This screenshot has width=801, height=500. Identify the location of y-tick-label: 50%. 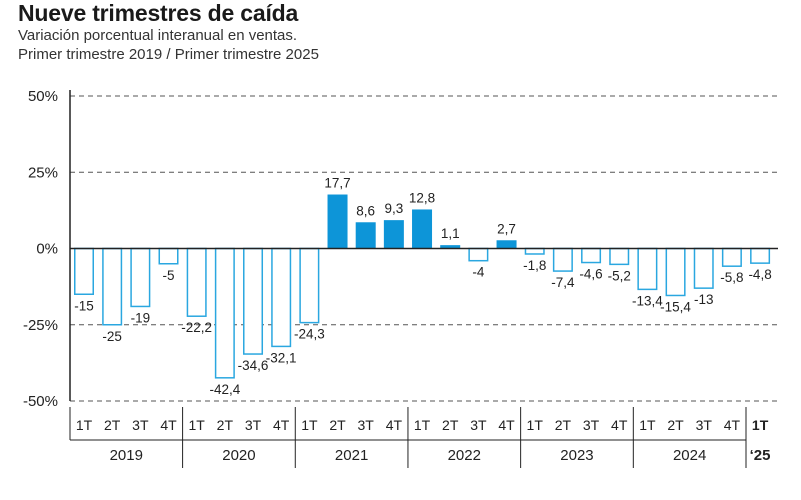
(43, 96).